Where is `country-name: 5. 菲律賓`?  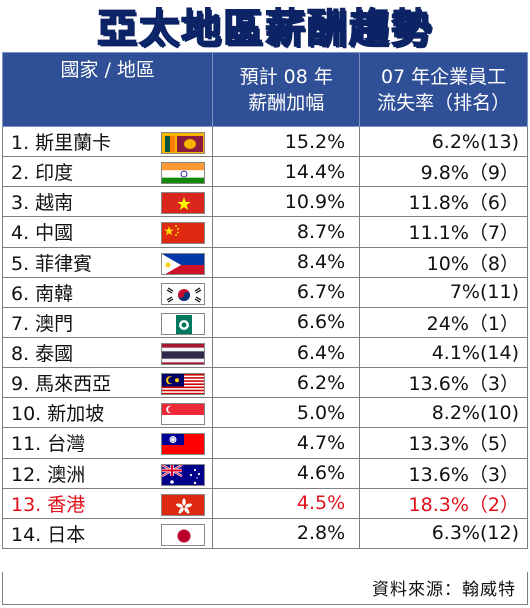
country-name: 5. 菲律賓 is located at coordinates (52, 263).